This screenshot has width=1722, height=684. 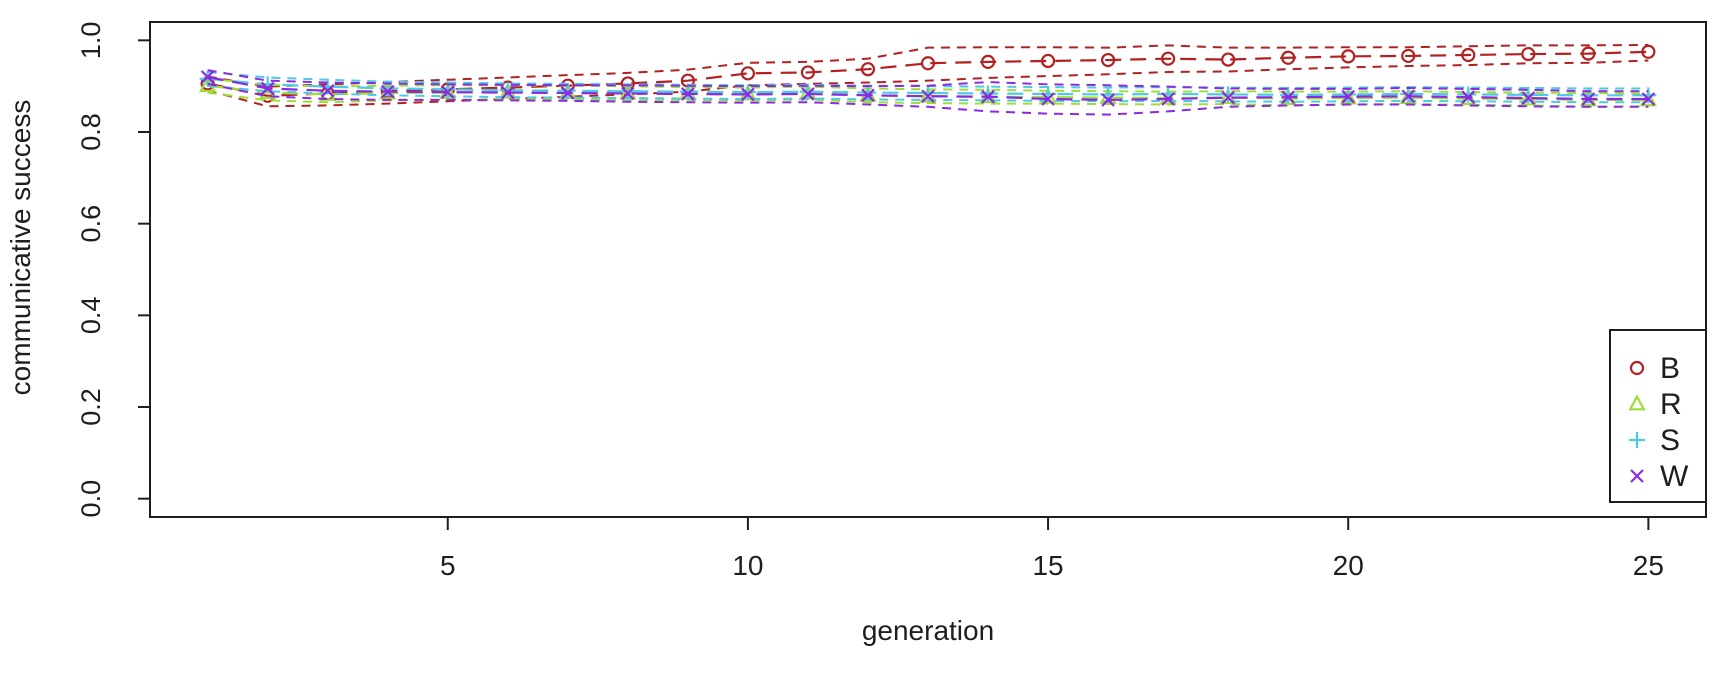 What do you see at coordinates (928, 81) in the screenshot?
I see `series-W-upper-band` at bounding box center [928, 81].